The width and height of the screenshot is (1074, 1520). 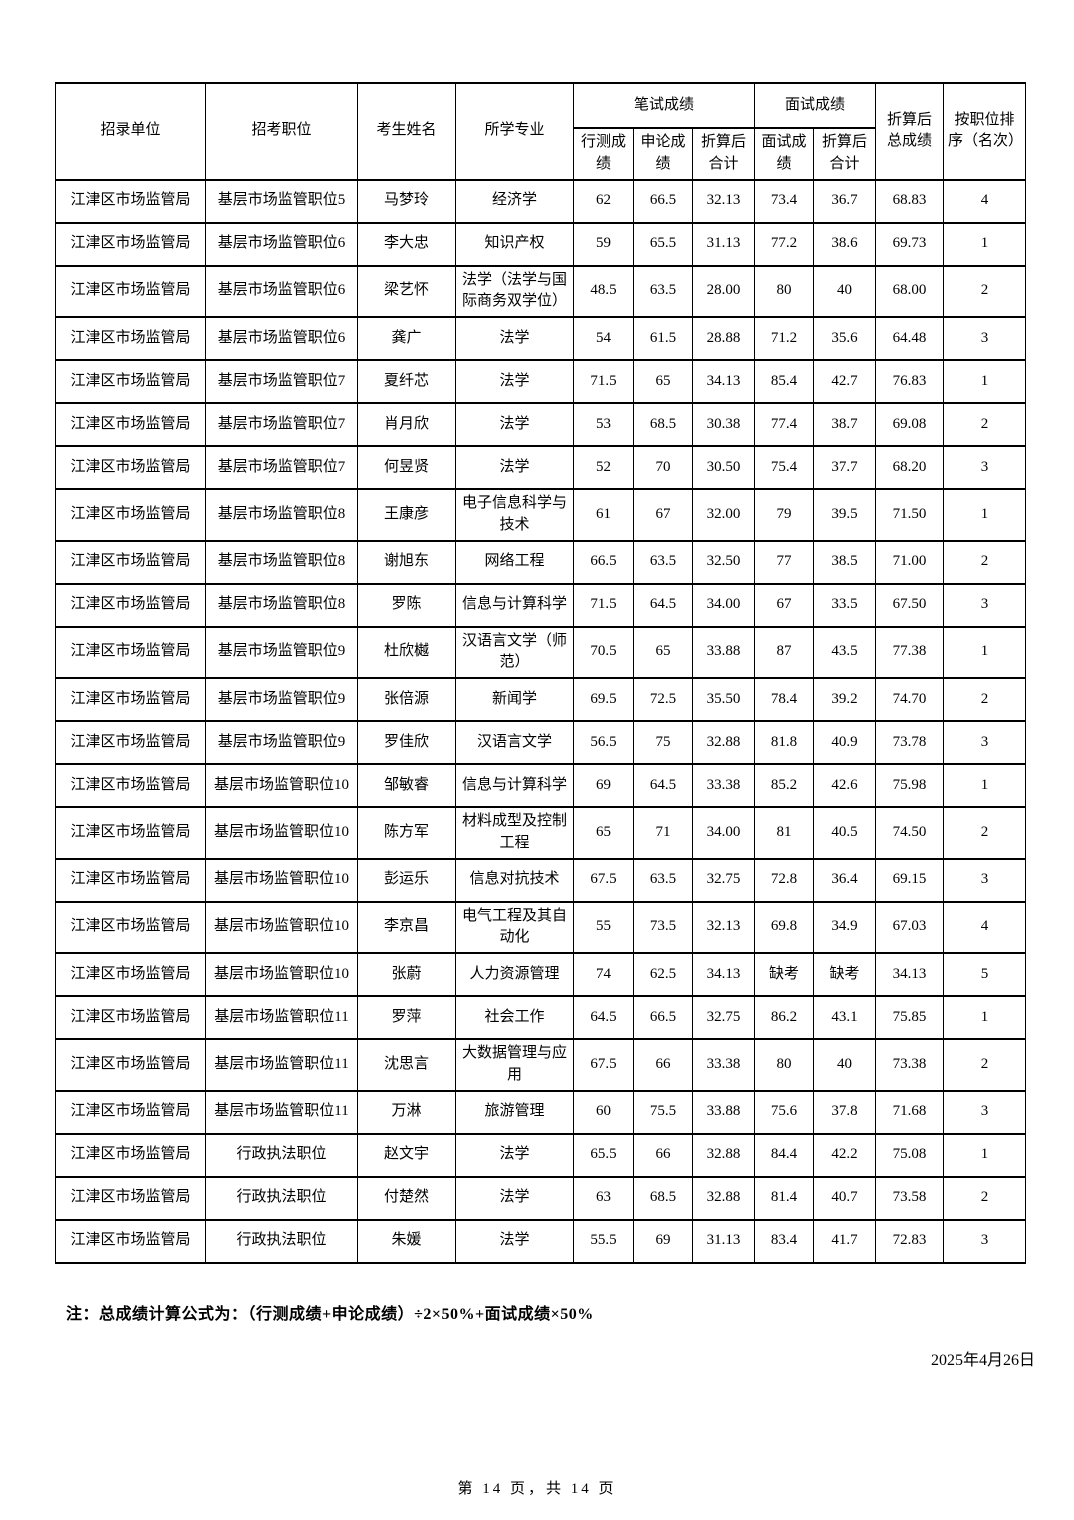 What do you see at coordinates (663, 833) in the screenshot?
I see `table-cell-shenlun: 71` at bounding box center [663, 833].